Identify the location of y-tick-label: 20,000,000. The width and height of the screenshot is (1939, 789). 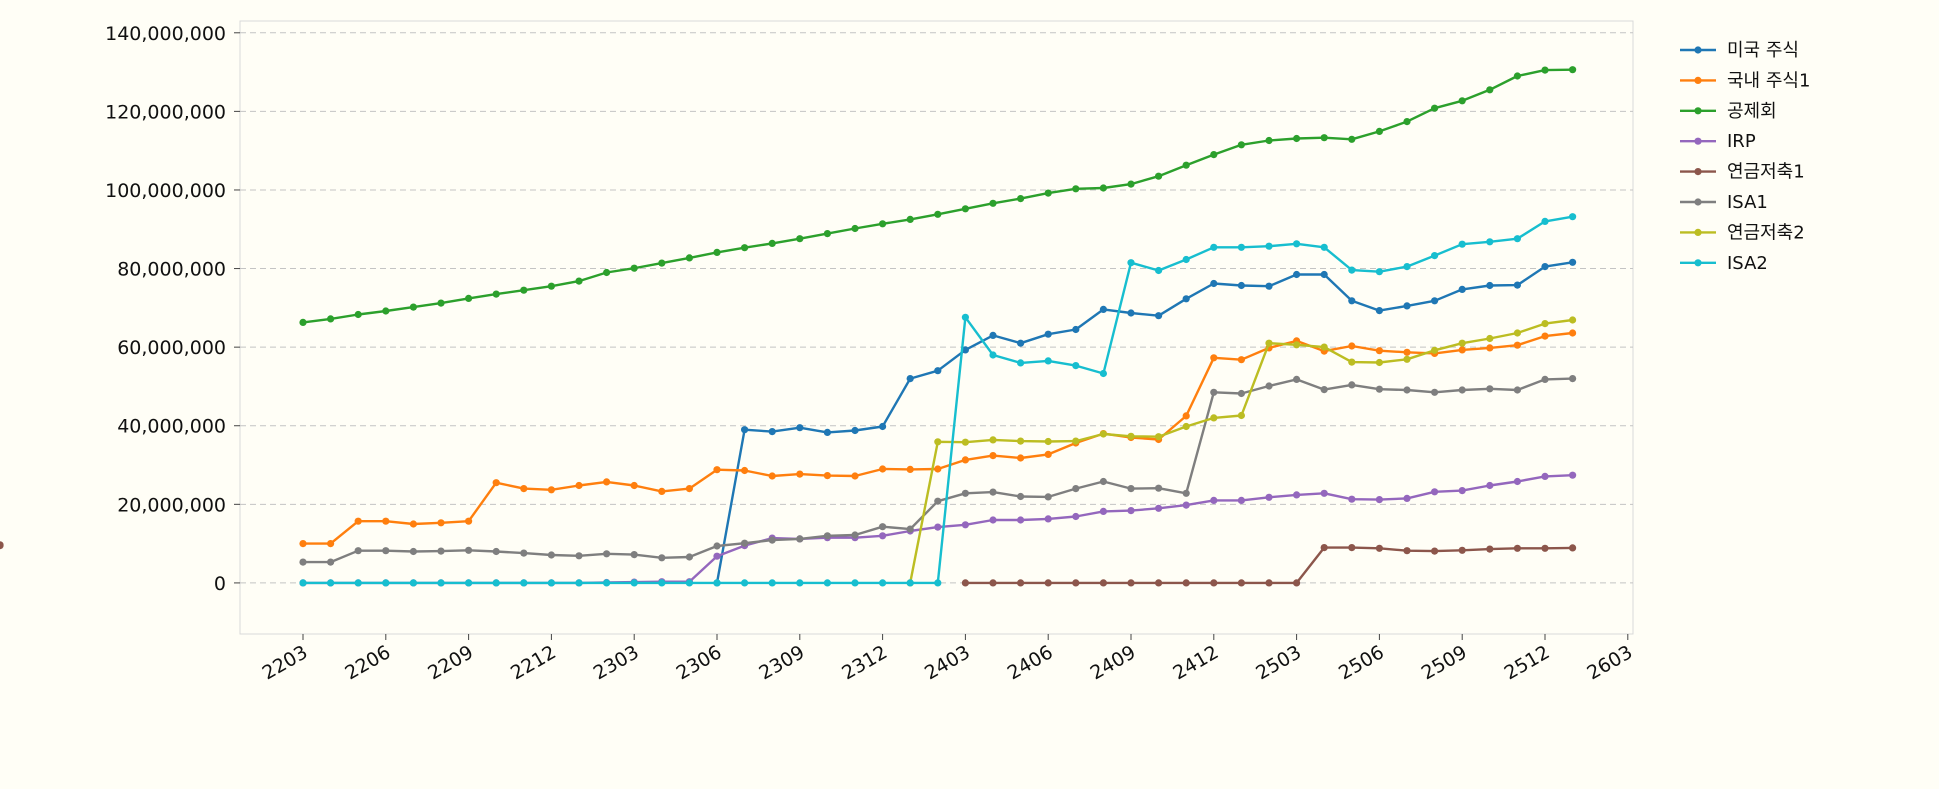
(171, 505).